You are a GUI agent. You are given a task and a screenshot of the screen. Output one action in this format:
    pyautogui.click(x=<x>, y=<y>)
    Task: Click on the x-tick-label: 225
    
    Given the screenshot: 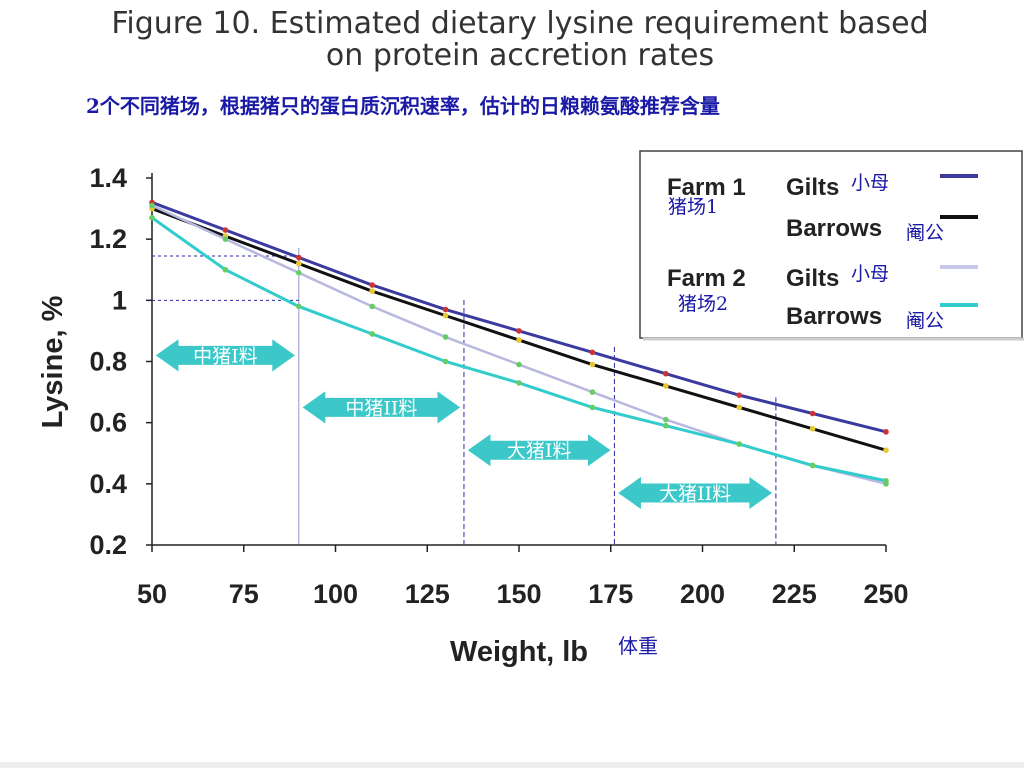 What is the action you would take?
    pyautogui.click(x=794, y=594)
    